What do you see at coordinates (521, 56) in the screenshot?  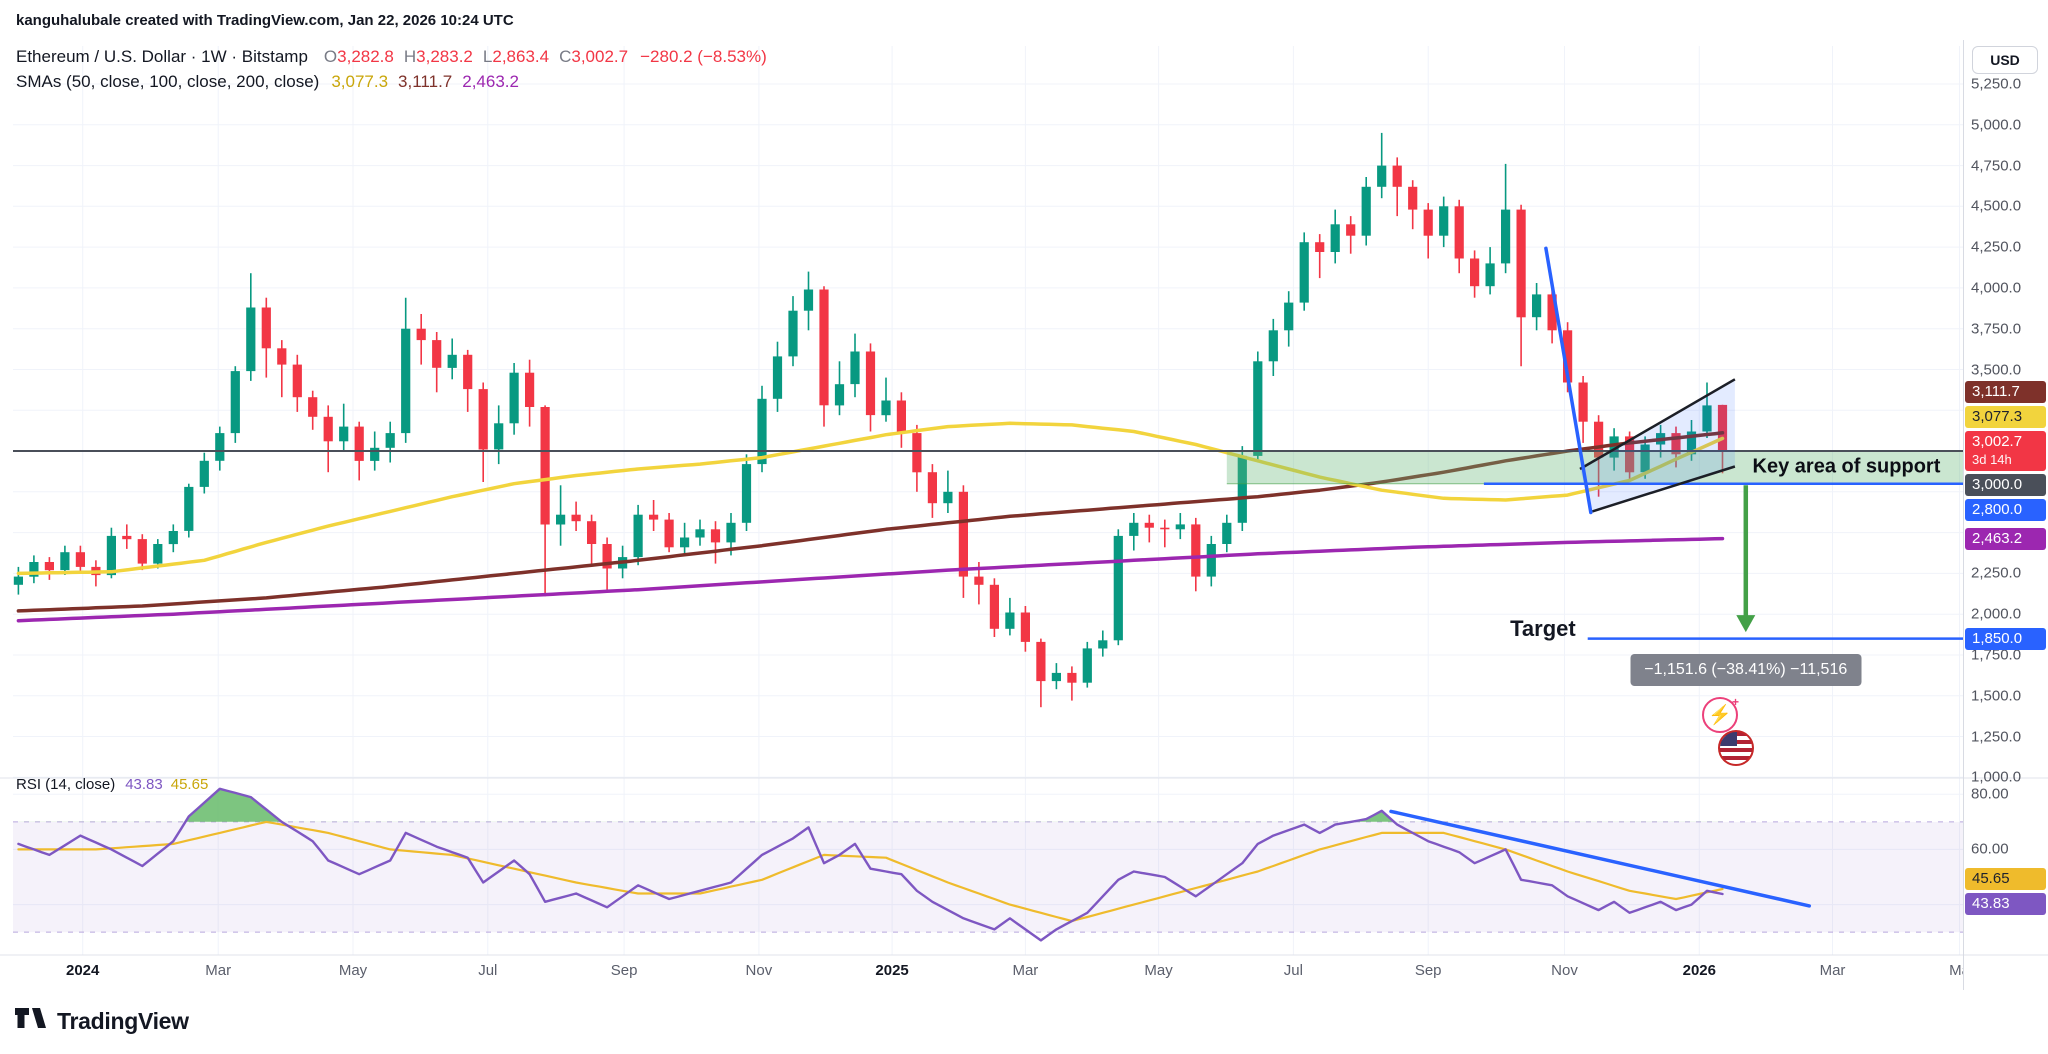 I see `low-value: 2,863.4` at bounding box center [521, 56].